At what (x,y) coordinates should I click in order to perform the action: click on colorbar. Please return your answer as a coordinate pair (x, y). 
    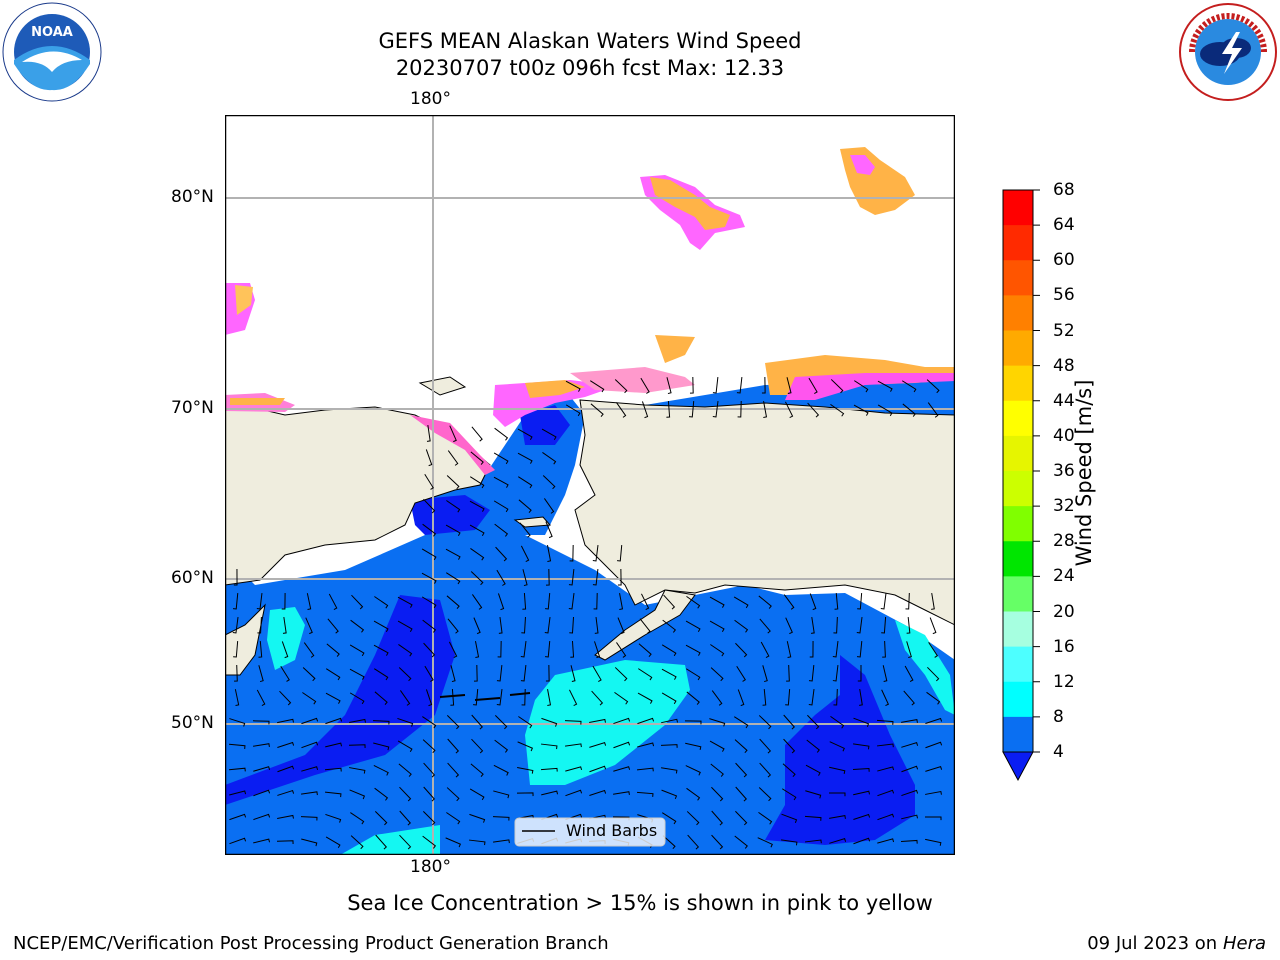
    Looking at the image, I should click on (1021, 485).